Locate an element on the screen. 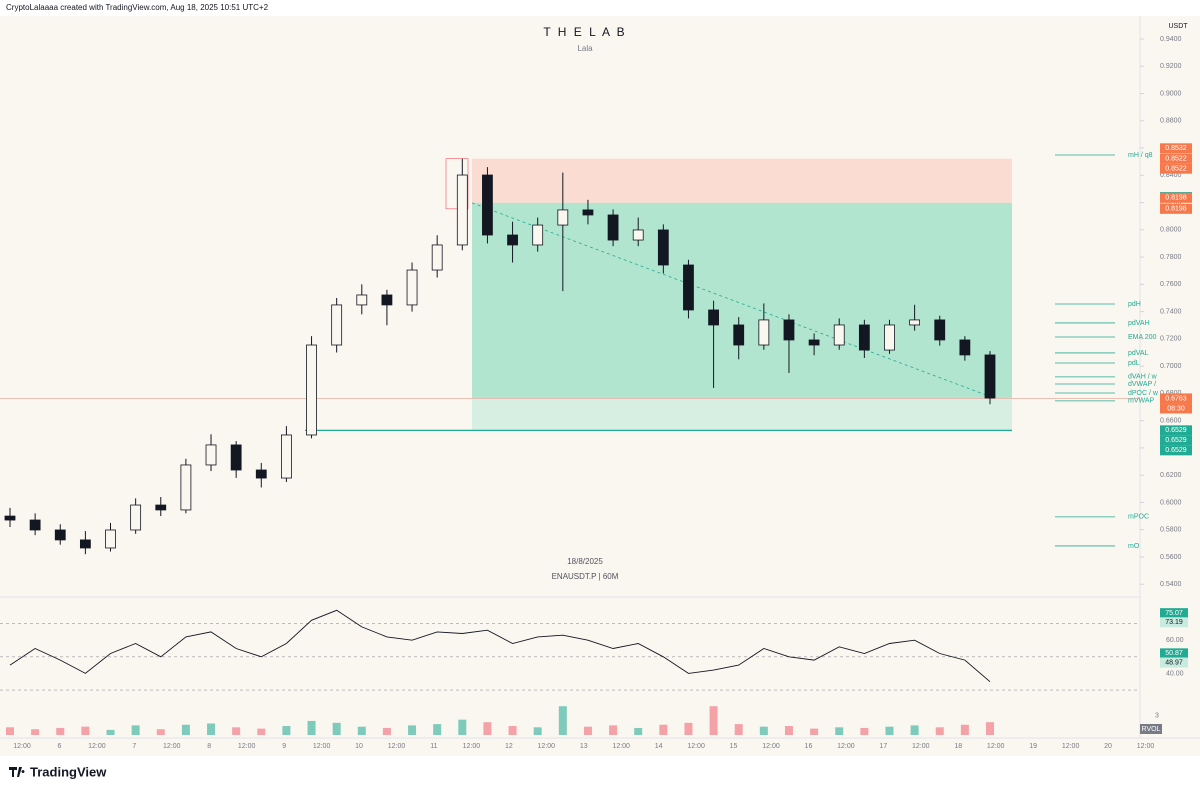  x-tick-label: 20 is located at coordinates (1108, 746).